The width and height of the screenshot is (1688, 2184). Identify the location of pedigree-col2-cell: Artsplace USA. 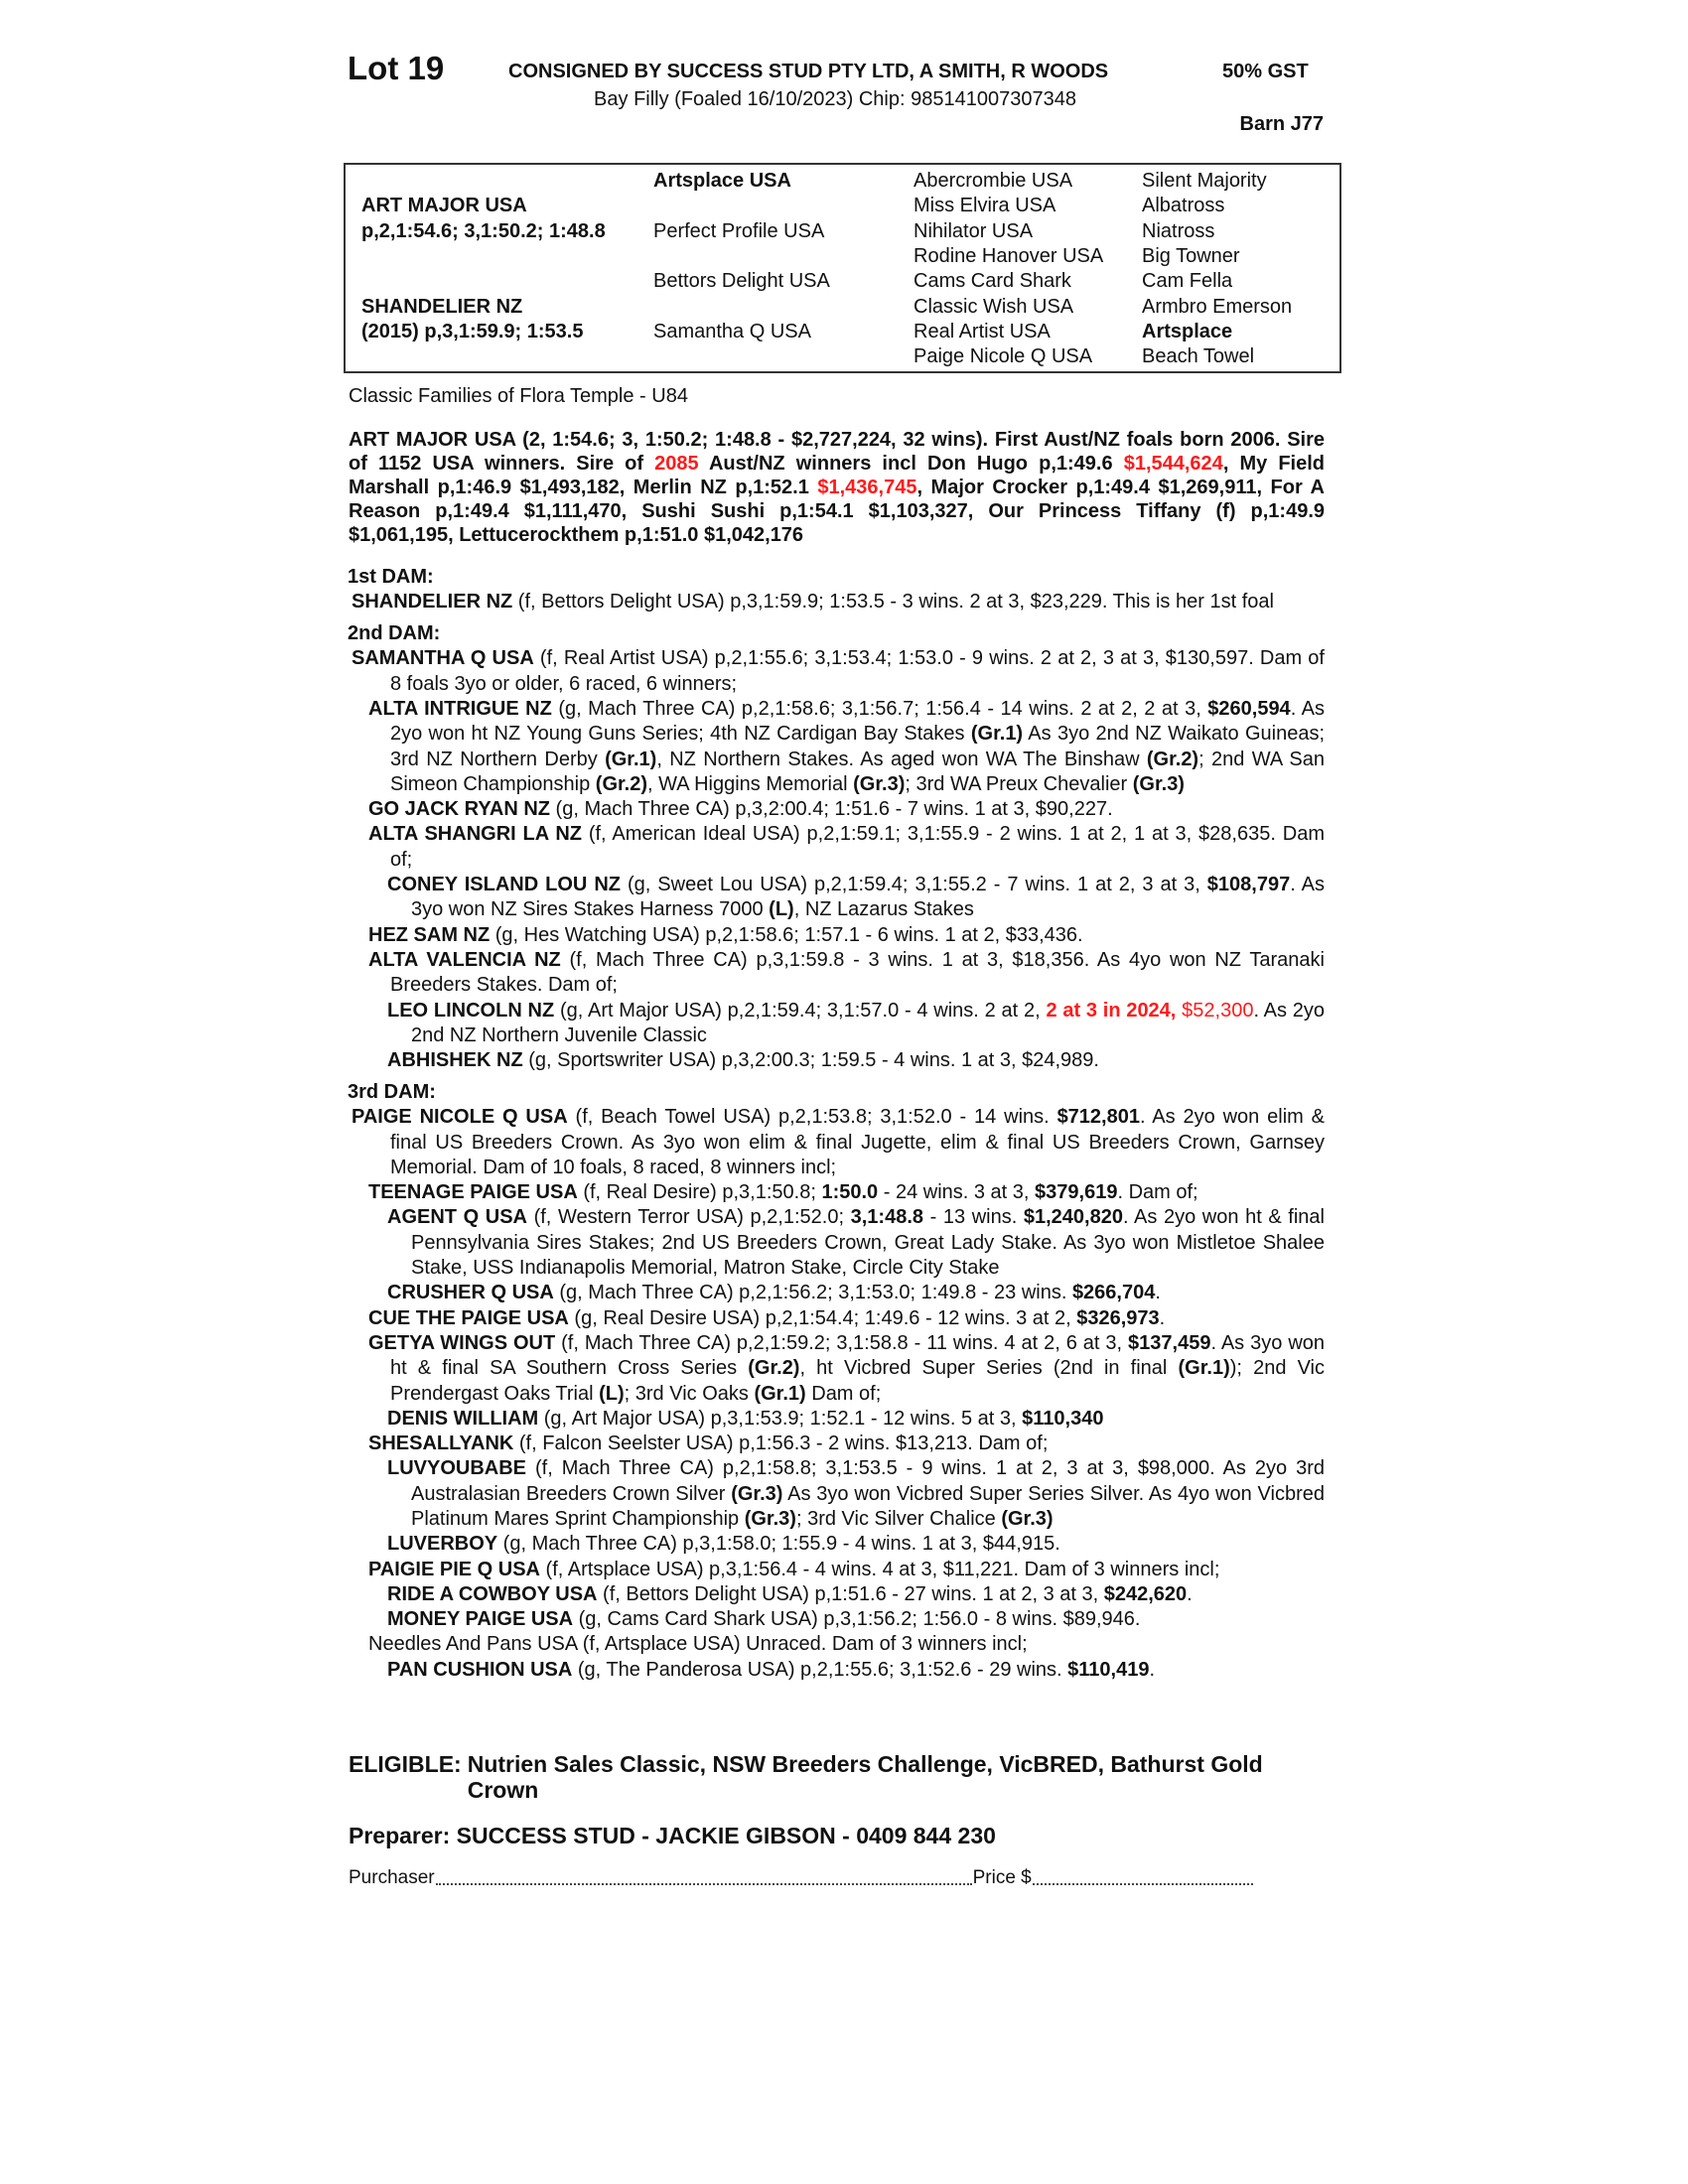
(722, 181).